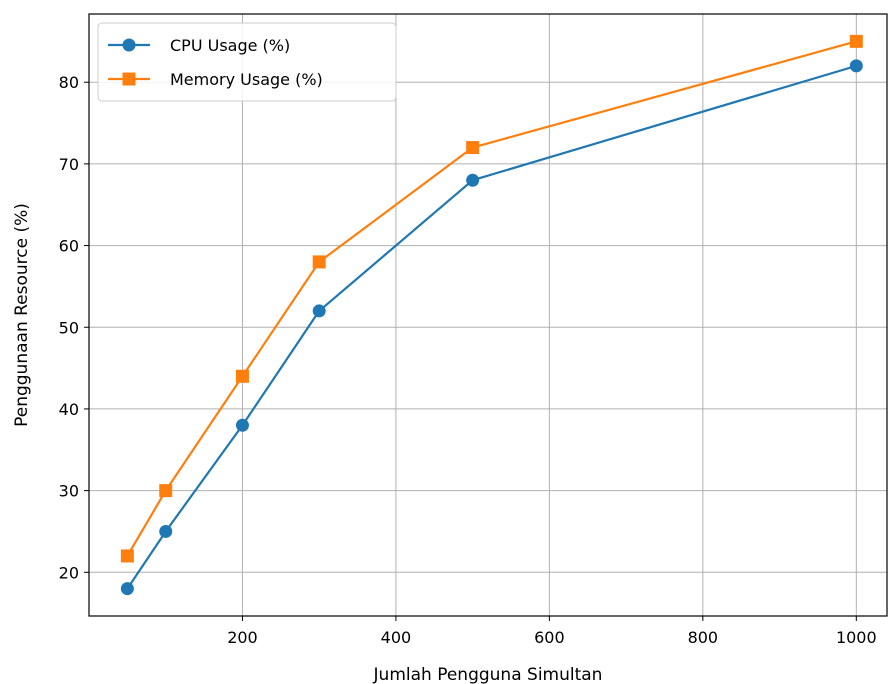  What do you see at coordinates (69, 246) in the screenshot?
I see `y-tick-label: 60` at bounding box center [69, 246].